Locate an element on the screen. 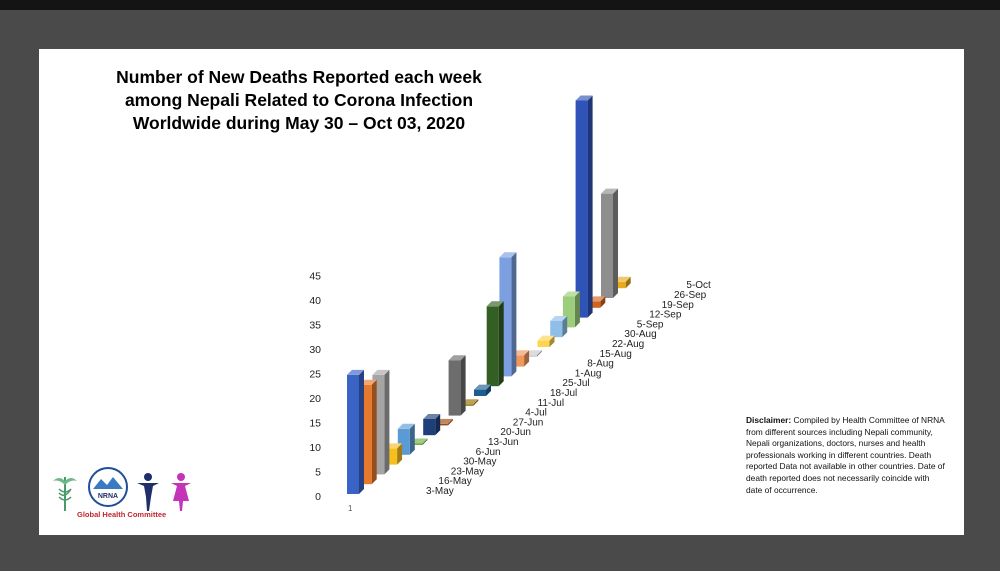 The width and height of the screenshot is (1000, 571). category-label: 5-Sep is located at coordinates (650, 324).